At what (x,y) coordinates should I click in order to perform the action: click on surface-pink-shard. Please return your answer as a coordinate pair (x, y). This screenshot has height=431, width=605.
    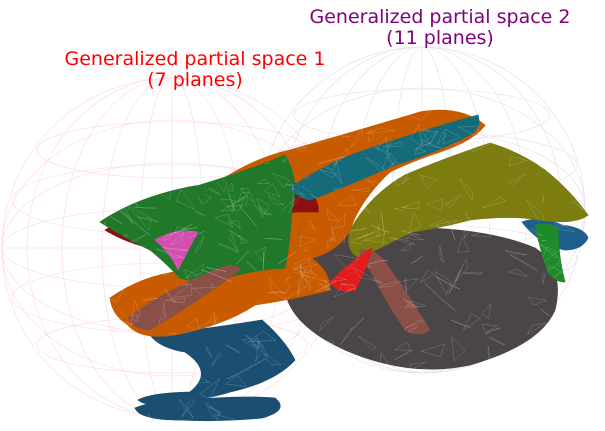
    Looking at the image, I should click on (176, 250).